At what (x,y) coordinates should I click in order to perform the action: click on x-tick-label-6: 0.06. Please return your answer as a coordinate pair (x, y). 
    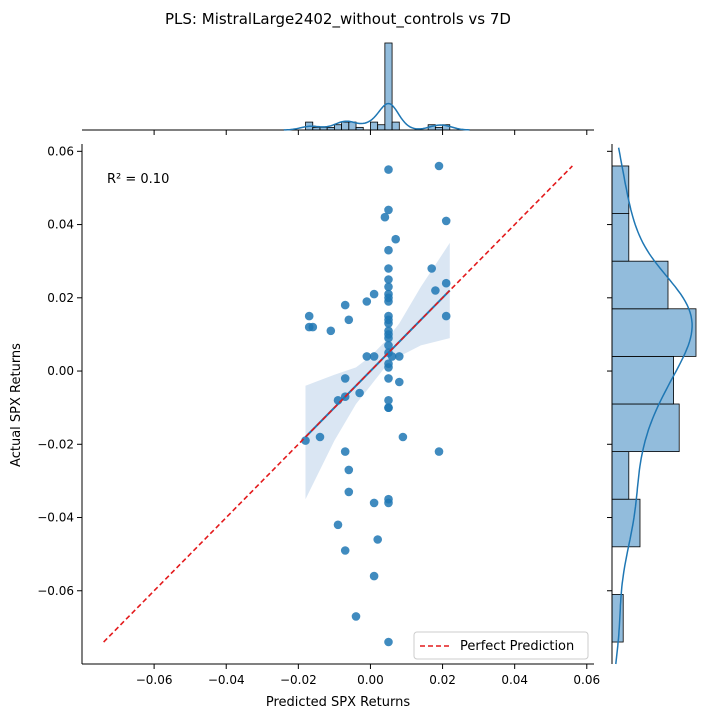
    Looking at the image, I should click on (586, 680).